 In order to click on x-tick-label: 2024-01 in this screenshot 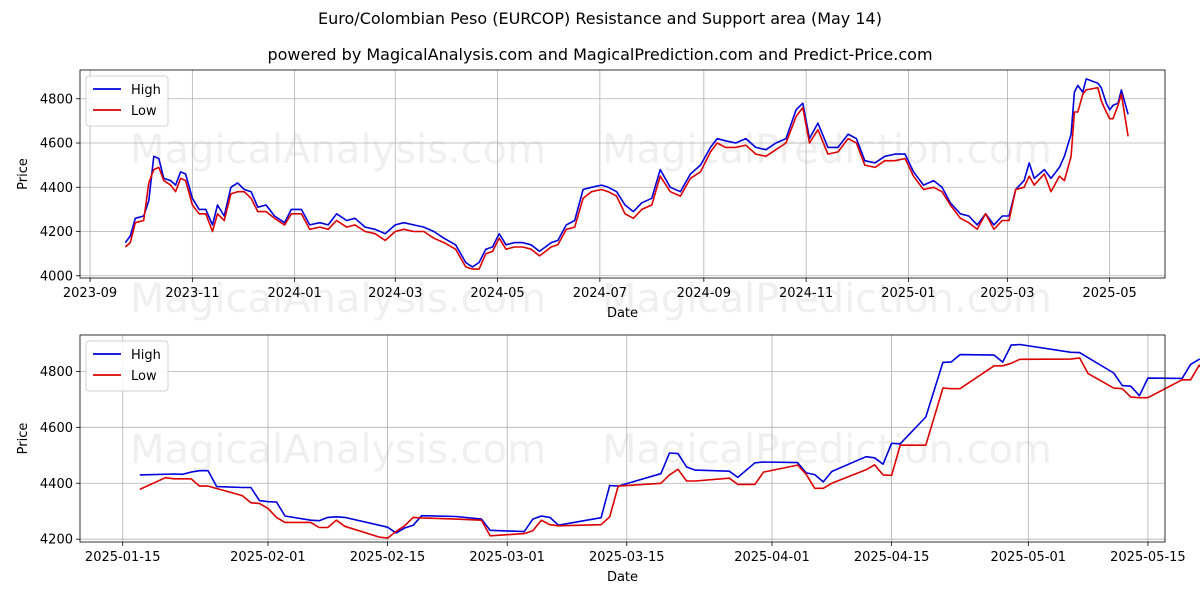, I will do `click(294, 293)`.